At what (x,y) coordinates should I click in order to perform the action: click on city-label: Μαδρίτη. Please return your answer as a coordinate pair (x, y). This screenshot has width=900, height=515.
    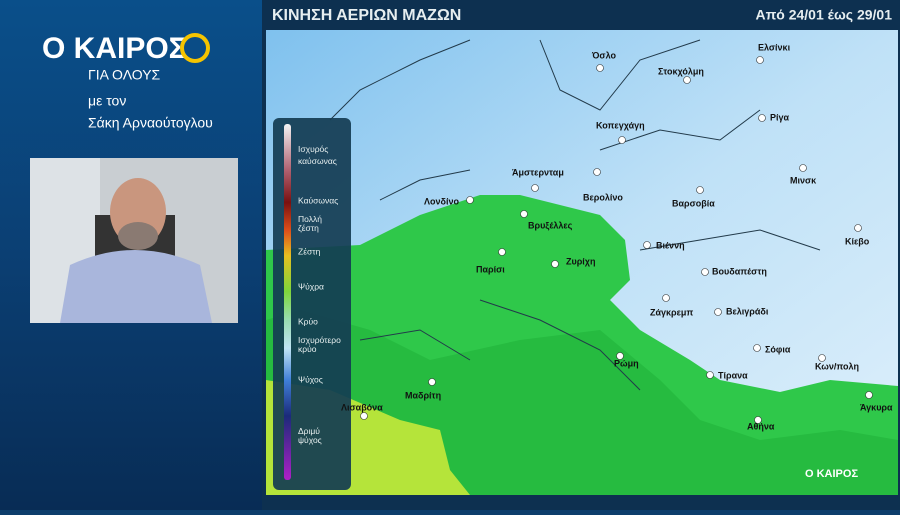
    Looking at the image, I should click on (423, 395).